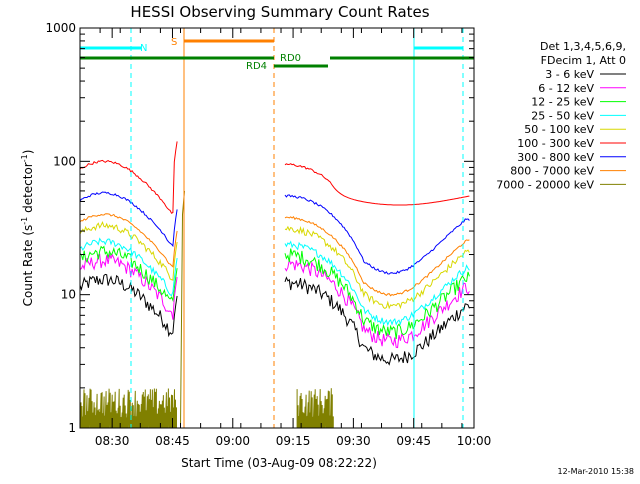 This screenshot has height=484, width=640. I want to click on series-line-7-pre-gap, so click(128, 219).